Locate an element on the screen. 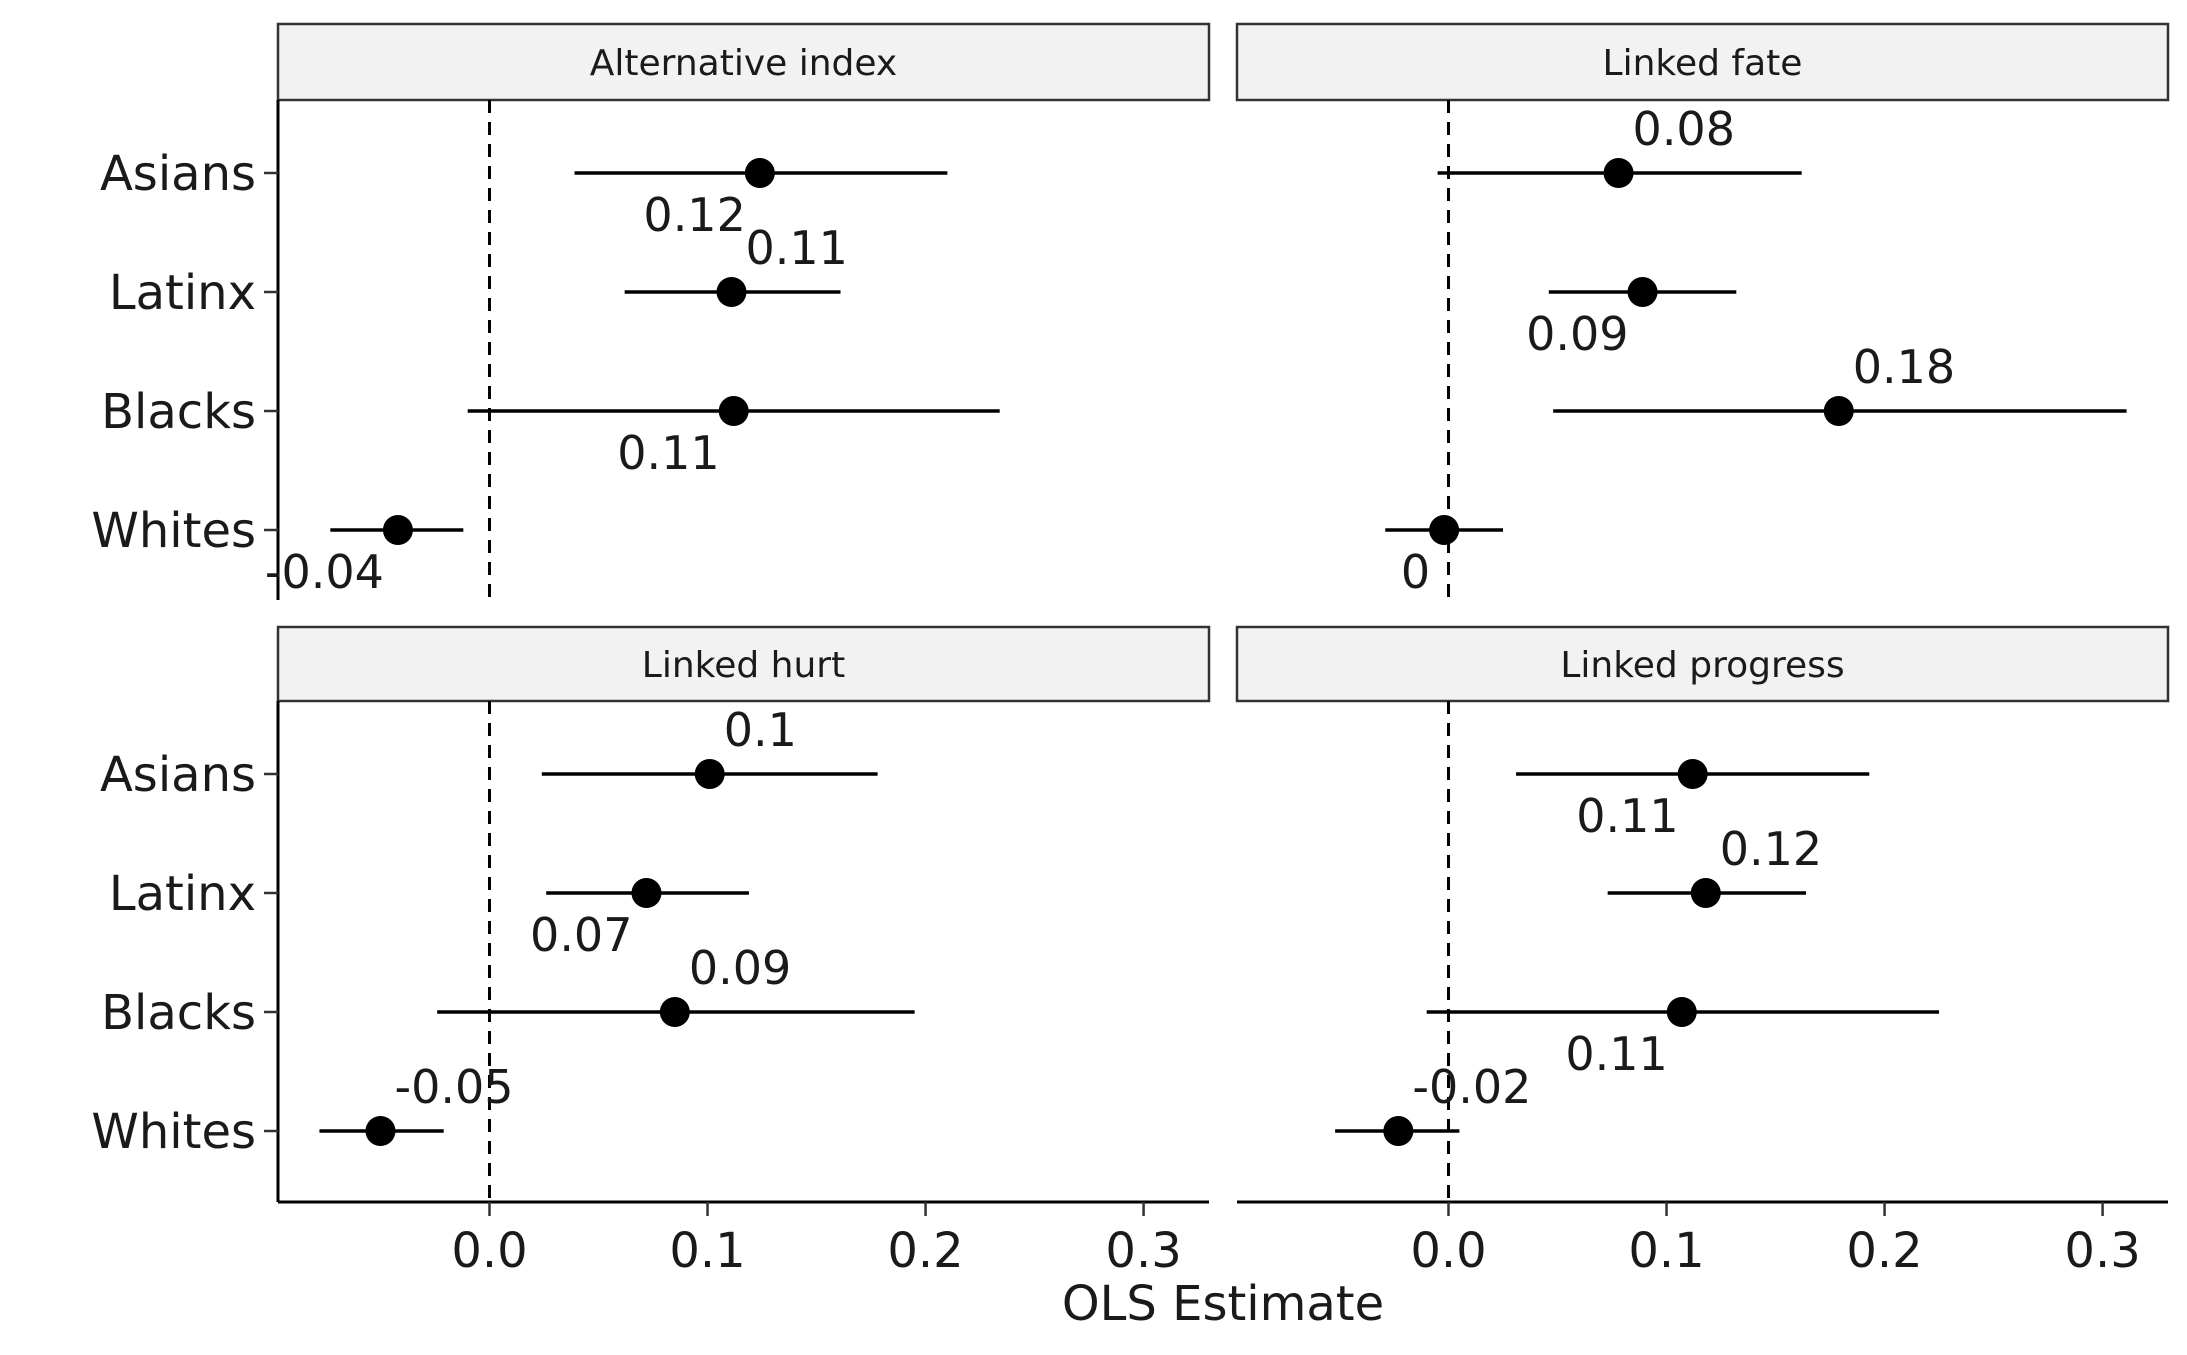 This screenshot has height=1355, width=2187. facet-strip-linked-progress is located at coordinates (1702, 664).